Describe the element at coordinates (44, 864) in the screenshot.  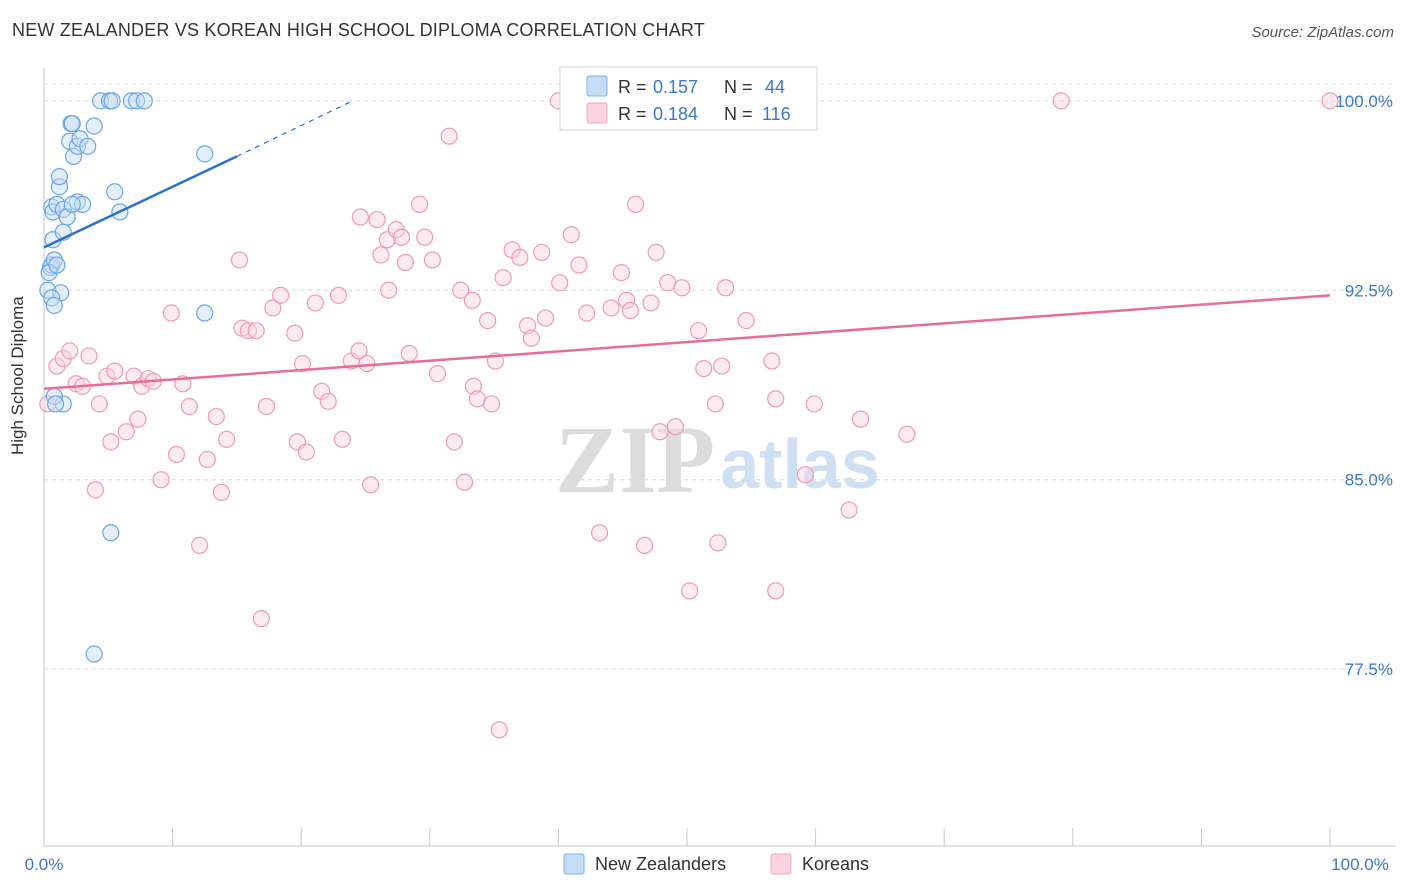
I see `x-tick-label-min: 0.0%` at that location.